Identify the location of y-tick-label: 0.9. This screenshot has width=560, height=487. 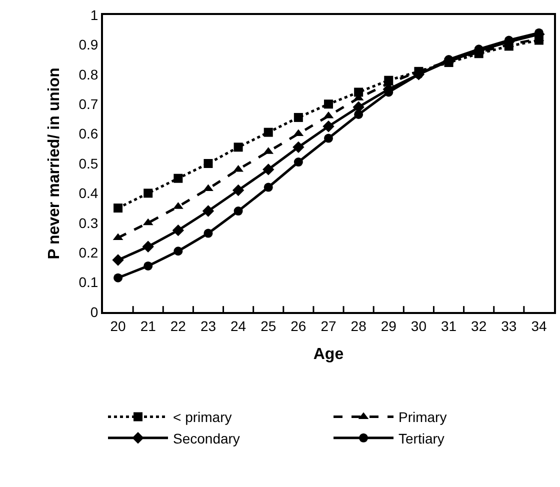
(88, 44).